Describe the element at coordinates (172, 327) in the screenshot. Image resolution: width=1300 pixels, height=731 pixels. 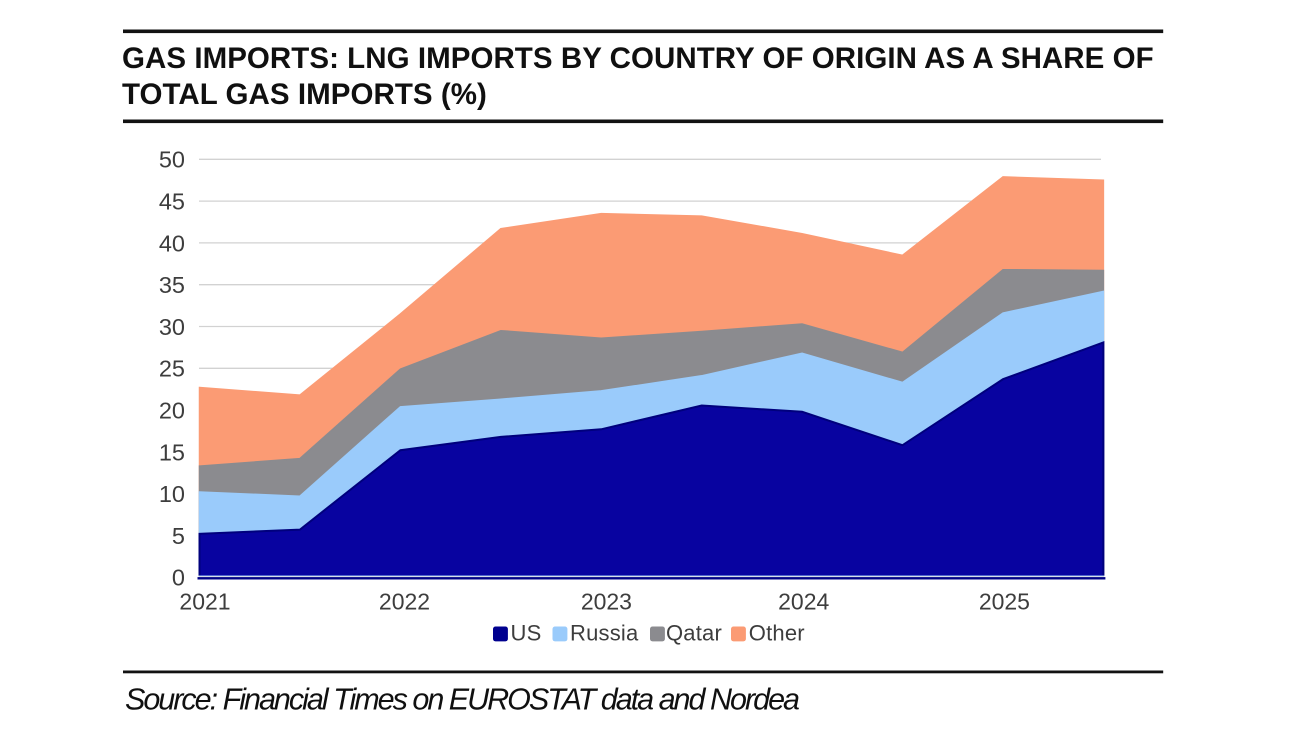
I see `svg-text: 30` at that location.